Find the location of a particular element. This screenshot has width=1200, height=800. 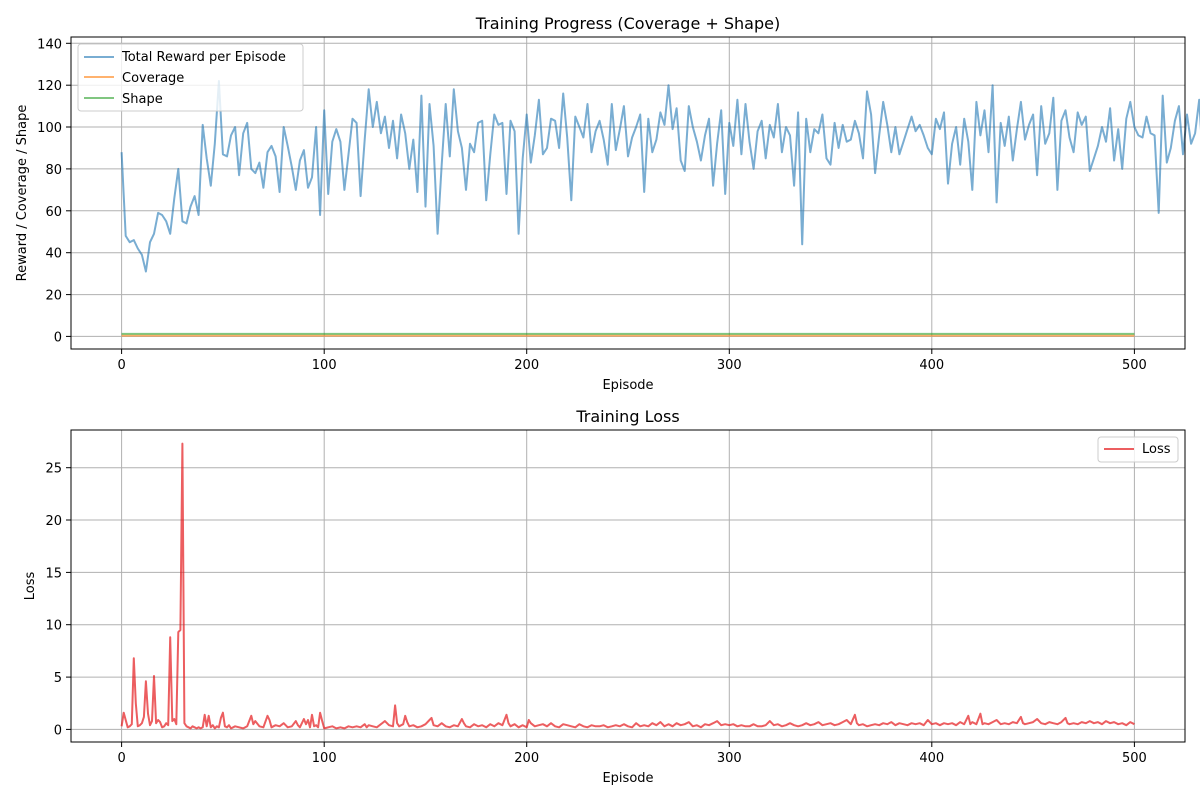

loss-ytick-label: 20 is located at coordinates (53, 521).